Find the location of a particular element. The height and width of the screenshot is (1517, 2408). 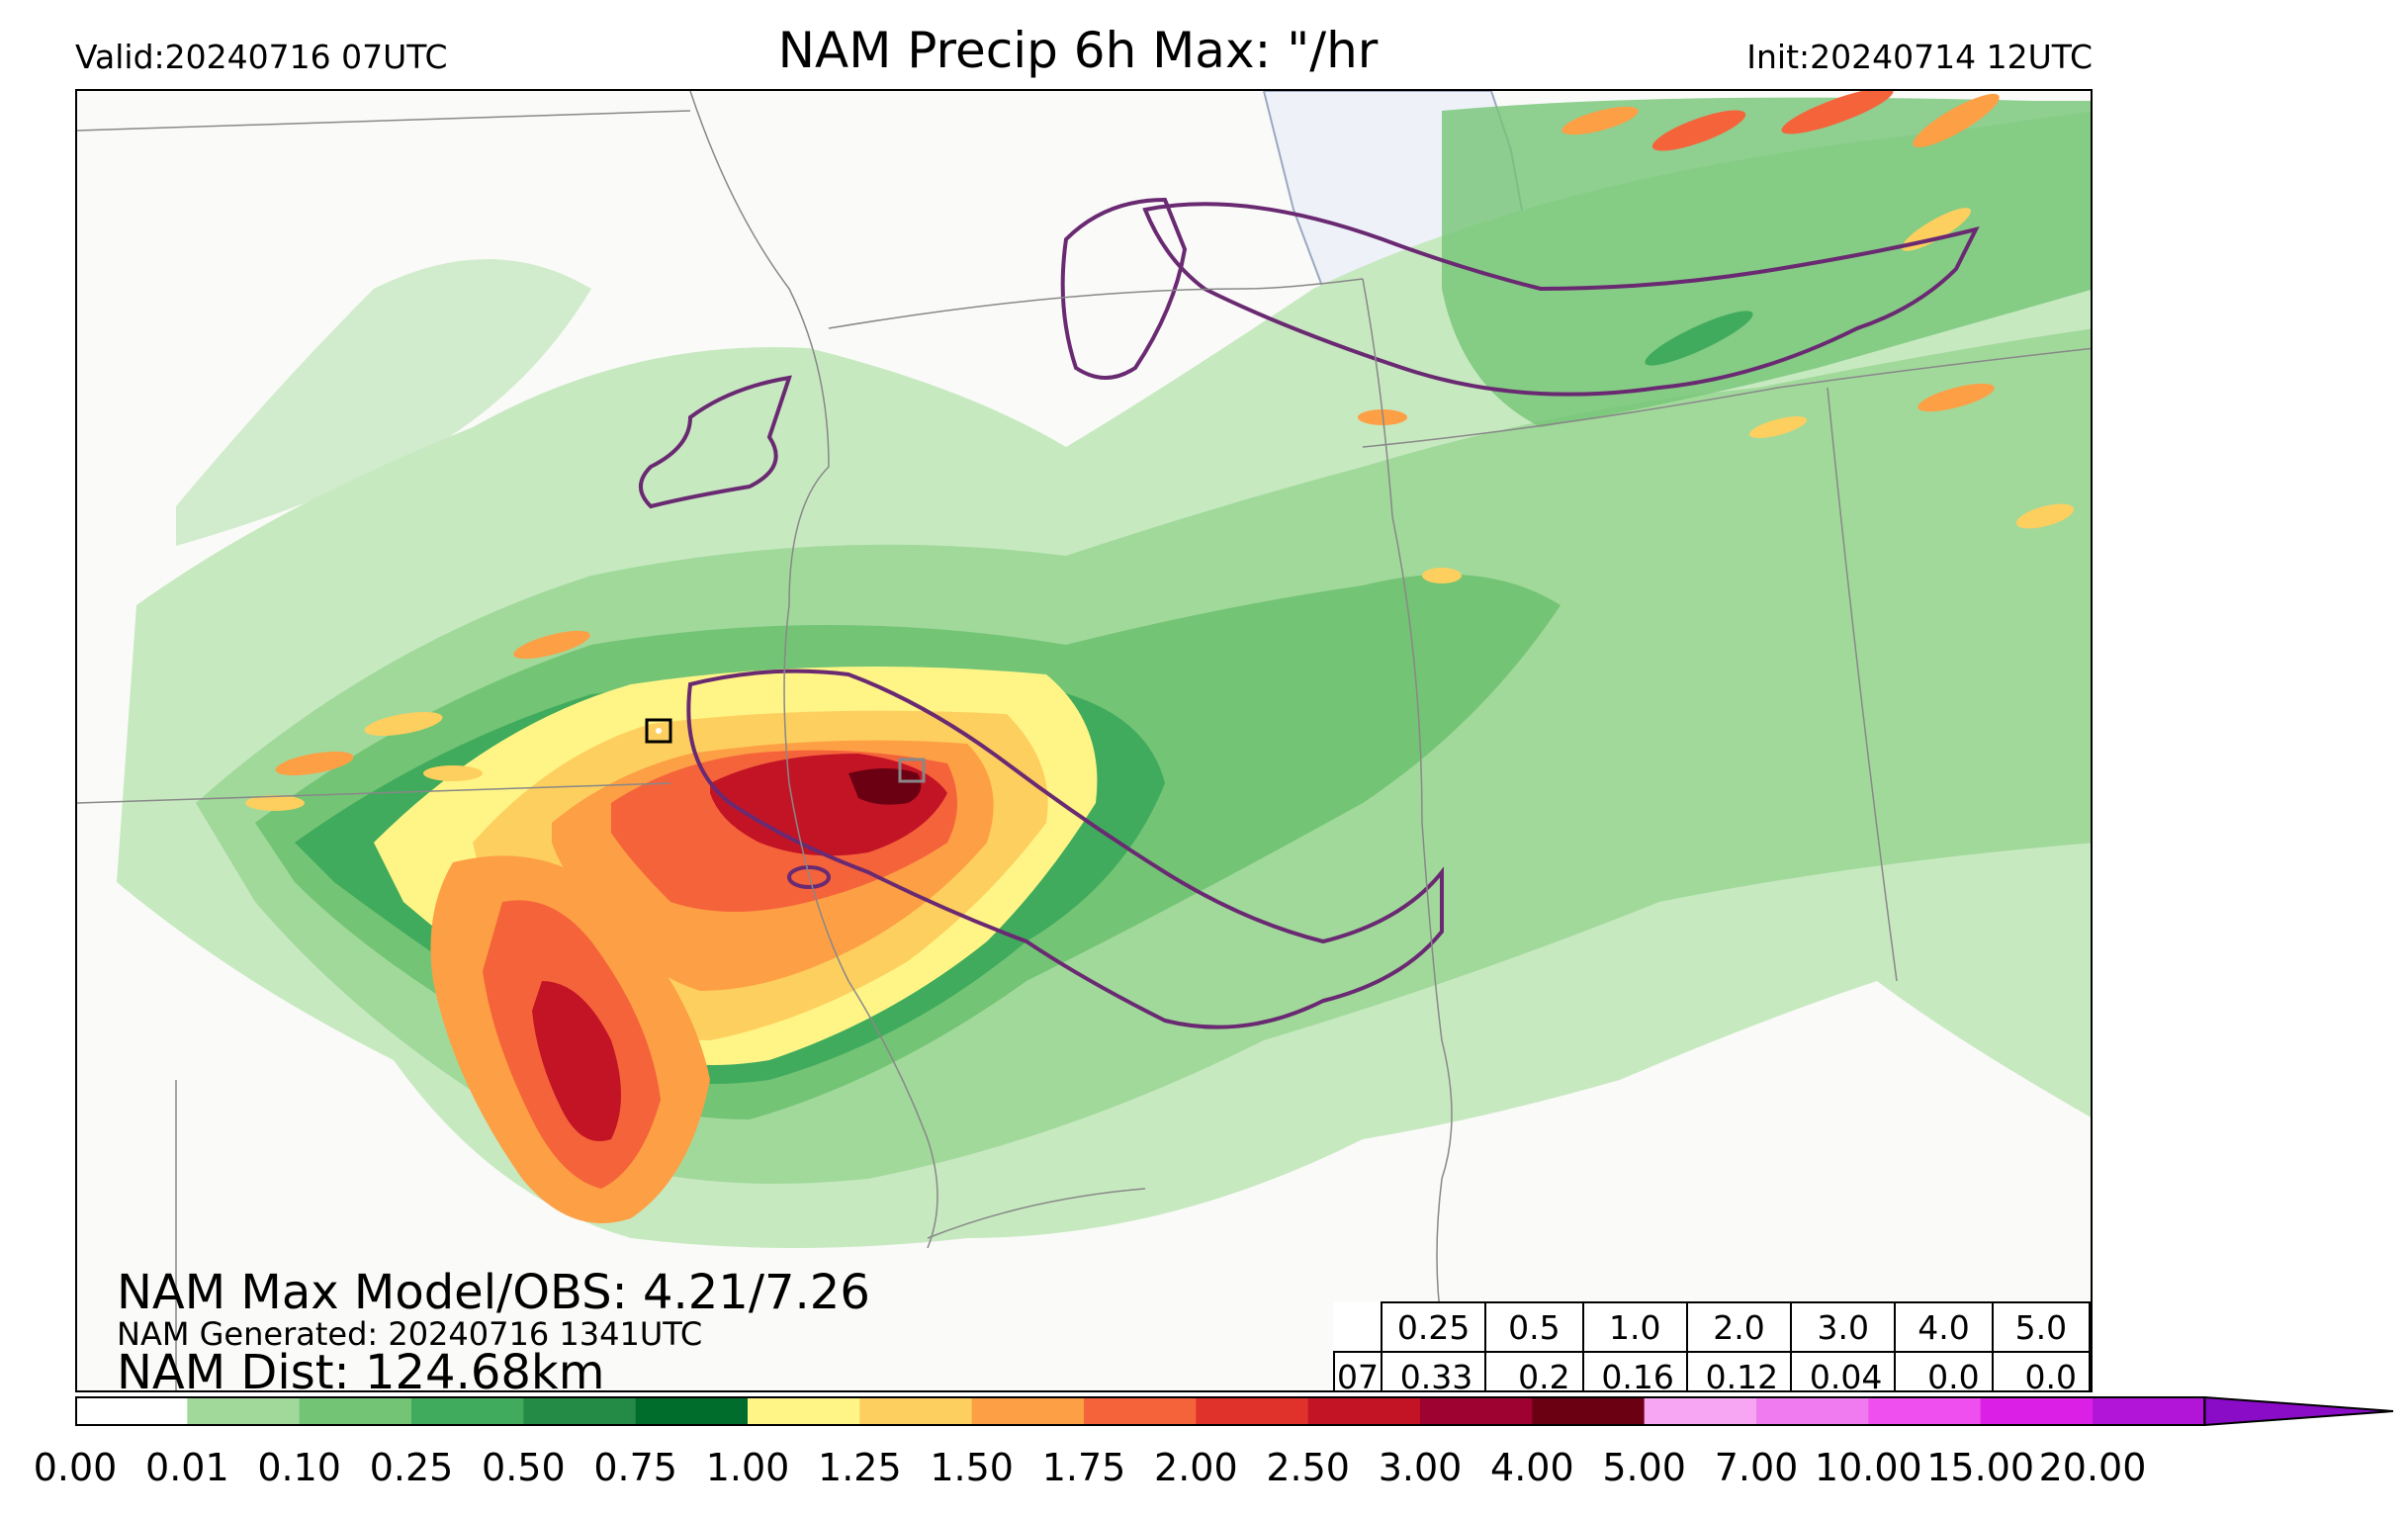

threshold-cell: 0.5 is located at coordinates (1534, 1327).